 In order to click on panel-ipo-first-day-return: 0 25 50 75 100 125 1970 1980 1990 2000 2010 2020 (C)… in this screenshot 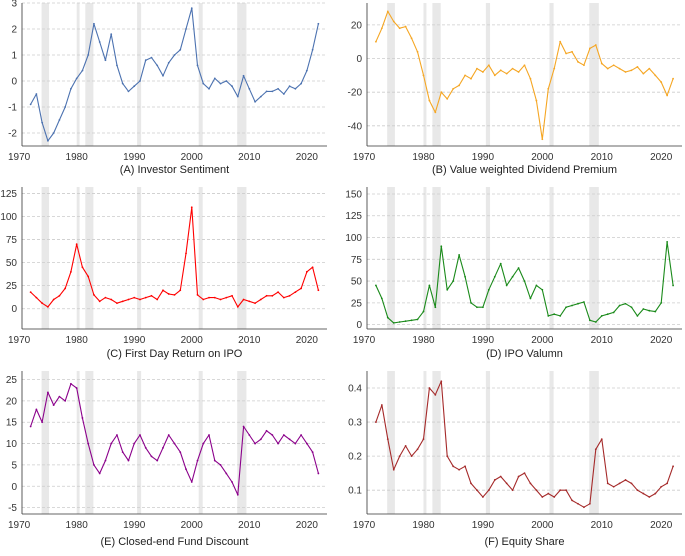, I will do `click(163, 273)`.